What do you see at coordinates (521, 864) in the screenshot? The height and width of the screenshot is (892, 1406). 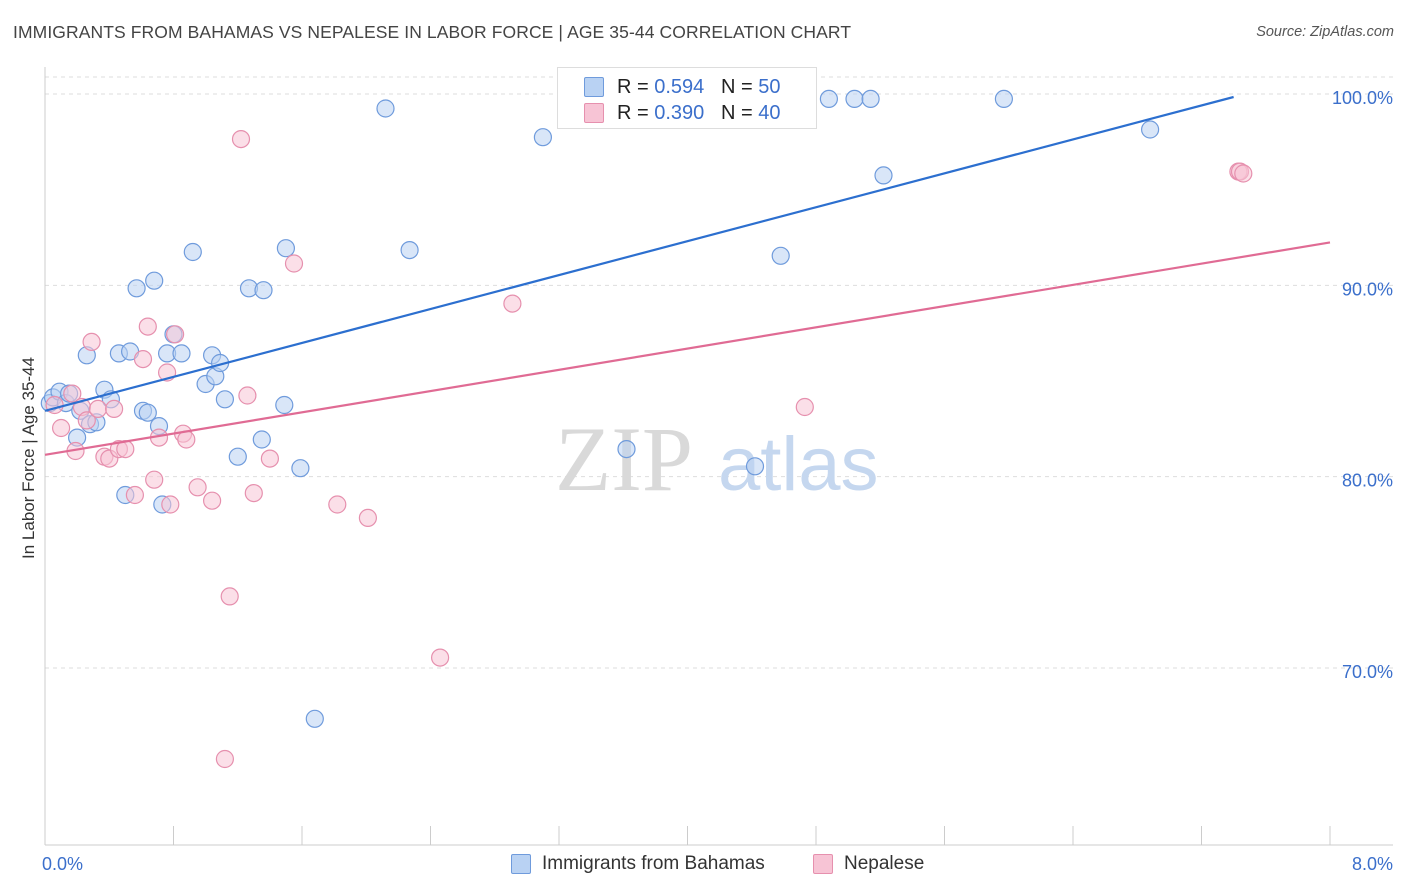 I see `series-swatch-blue` at bounding box center [521, 864].